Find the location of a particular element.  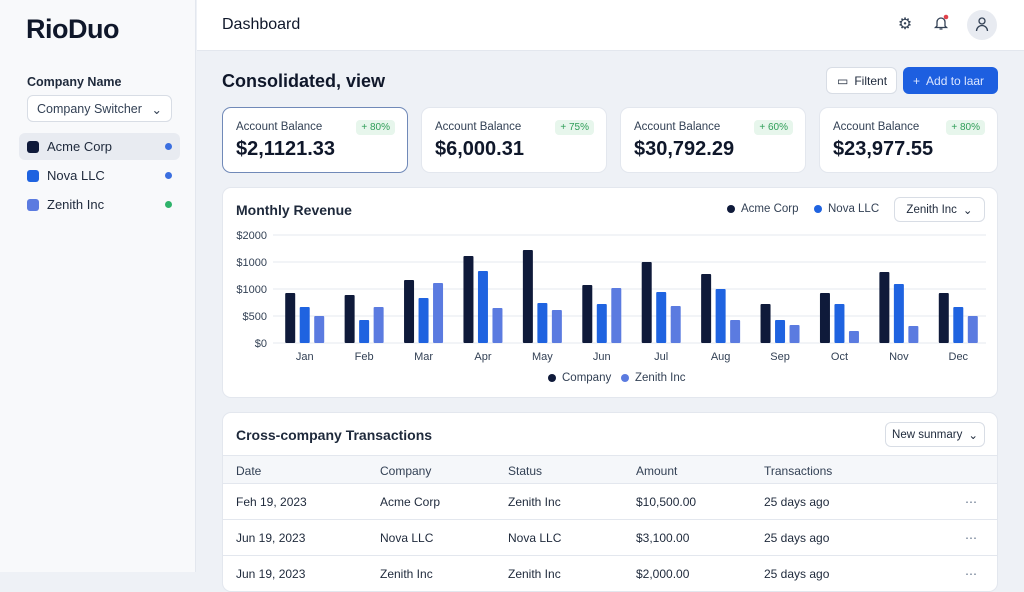

kpi-card: Account Balance + 75% $6,000.31 is located at coordinates (514, 140).